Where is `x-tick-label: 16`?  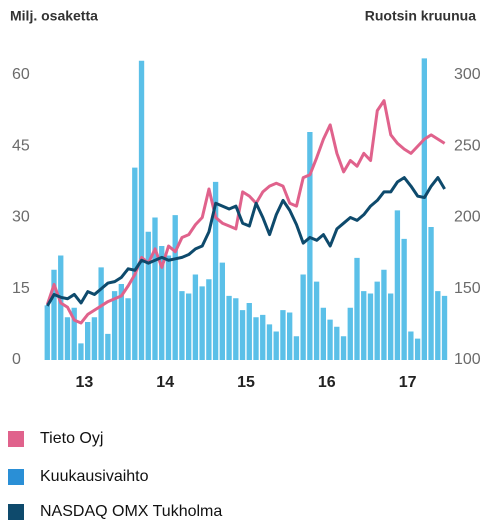
x-tick-label: 16 is located at coordinates (327, 382).